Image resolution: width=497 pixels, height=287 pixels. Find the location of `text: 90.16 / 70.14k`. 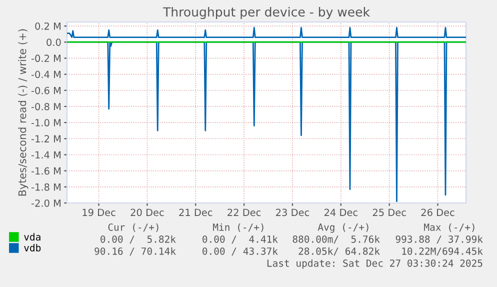

text: 90.16 / 70.14k is located at coordinates (135, 251).